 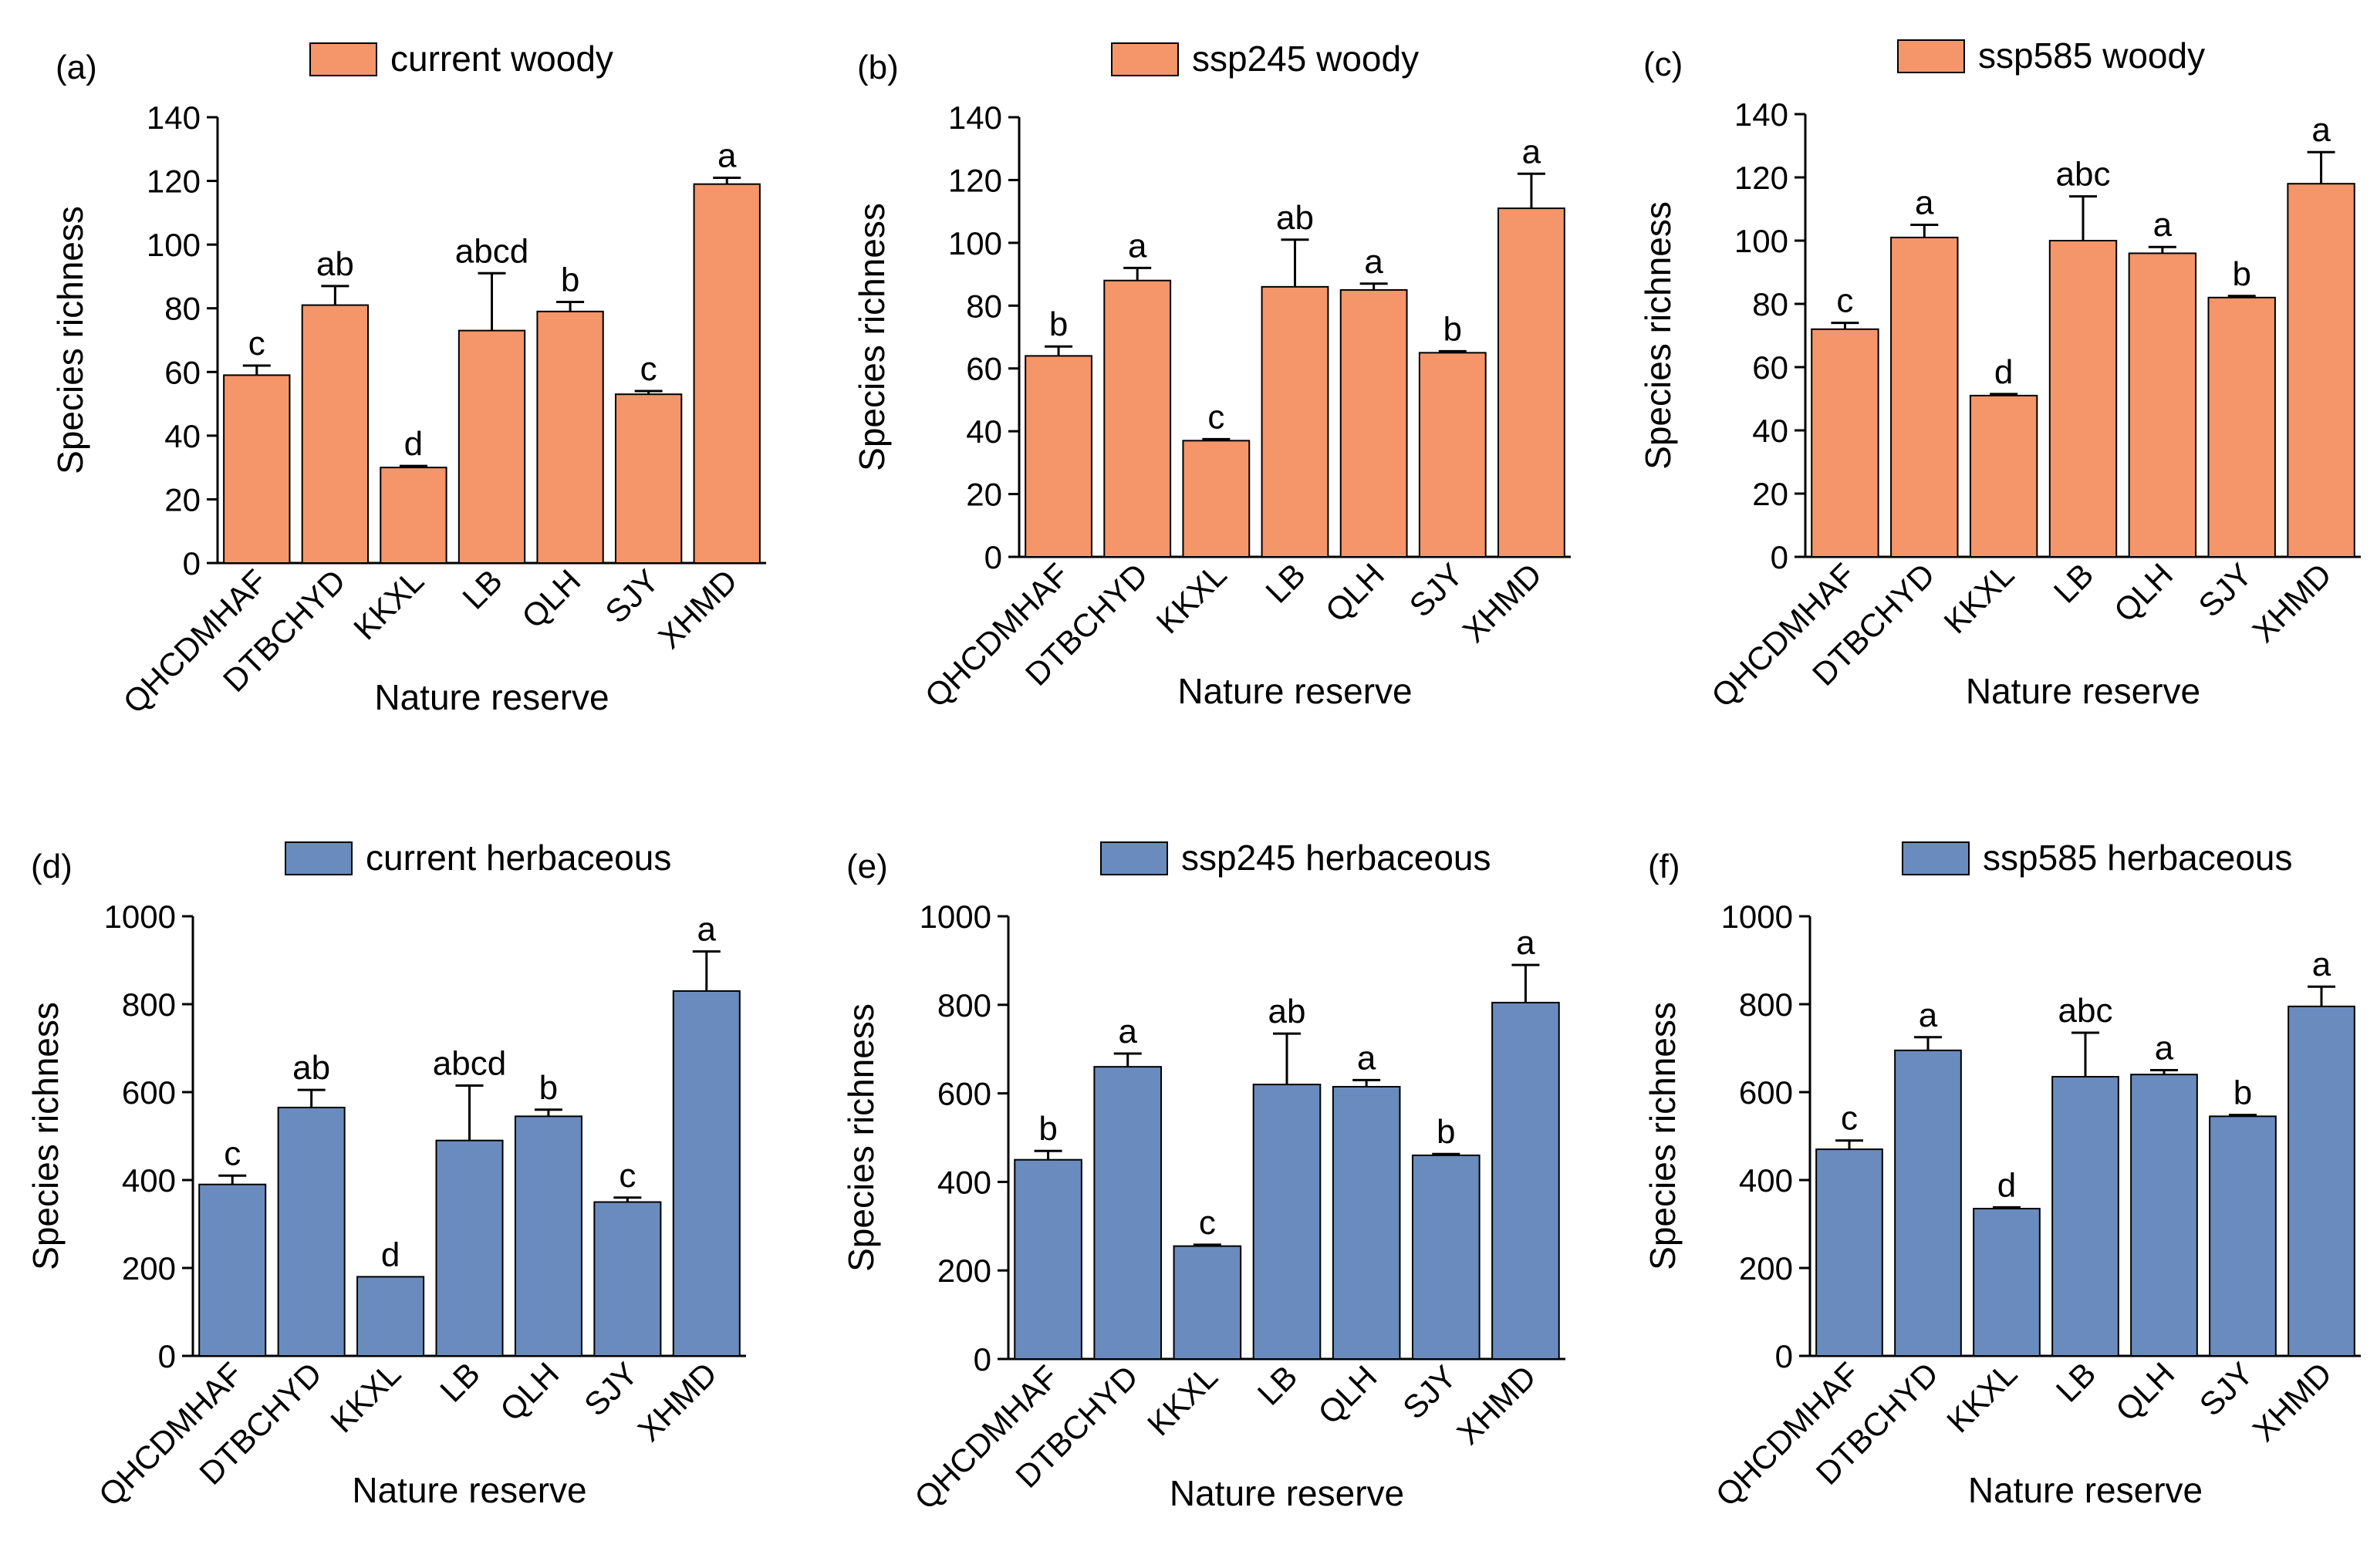 What do you see at coordinates (2138, 858) in the screenshot?
I see `legend-label: ssp585 herbaceous` at bounding box center [2138, 858].